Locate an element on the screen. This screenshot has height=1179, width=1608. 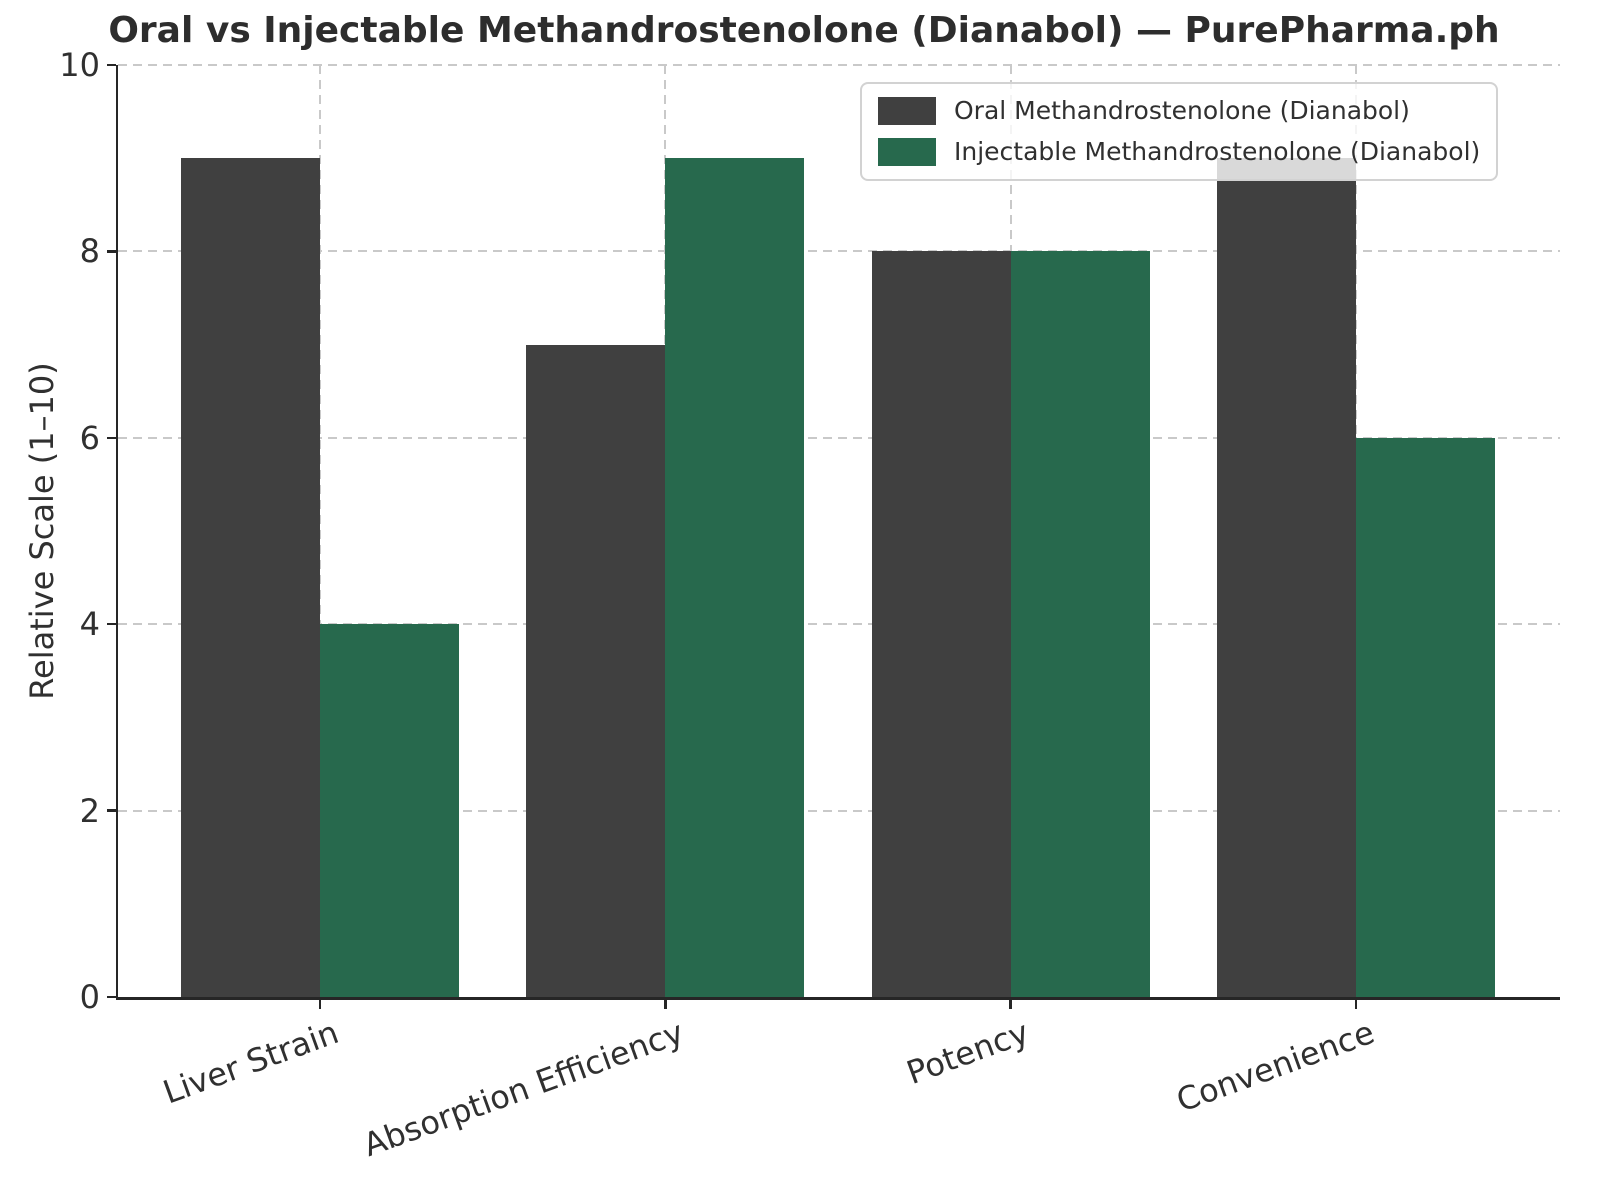
y-tick-label-text: 2 is located at coordinates (89, 810).